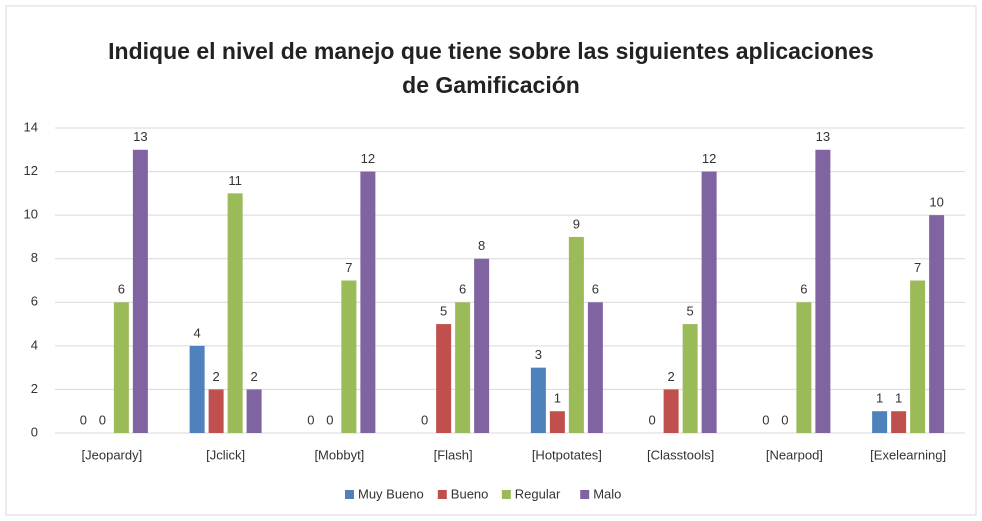  What do you see at coordinates (235, 180) in the screenshot?
I see `data-label: 11` at bounding box center [235, 180].